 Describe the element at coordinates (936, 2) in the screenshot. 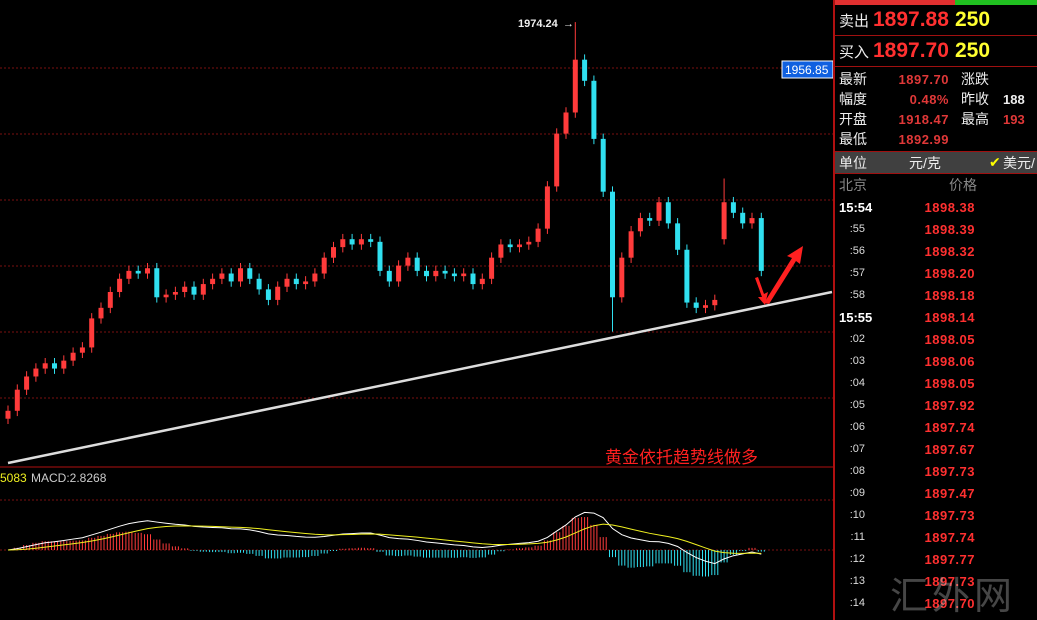

I see `bid-ask-bar` at that location.